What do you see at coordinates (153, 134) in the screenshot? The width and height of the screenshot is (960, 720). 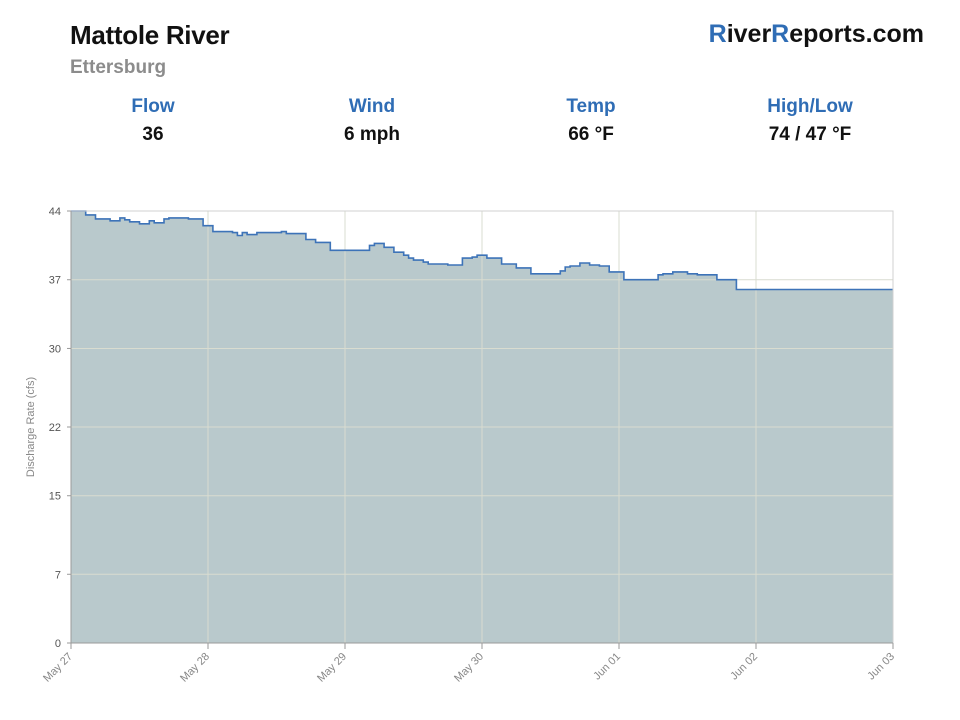 I see `stat-value: 36` at bounding box center [153, 134].